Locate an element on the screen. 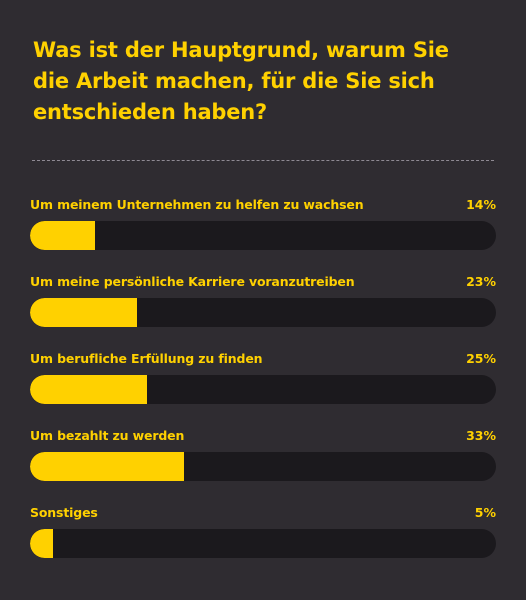  answer-label-line: Sonstiges 5% is located at coordinates (263, 513).